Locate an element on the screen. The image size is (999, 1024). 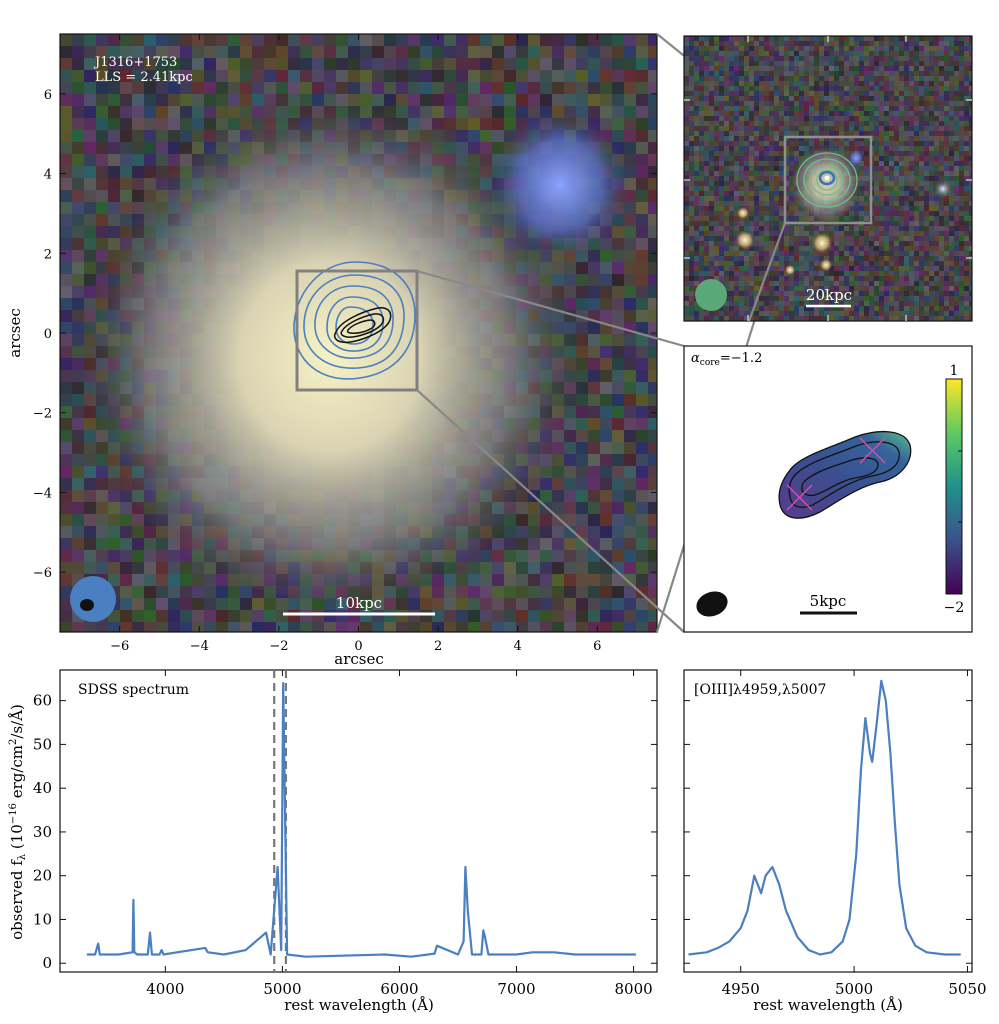
lls-label: LLS = 2.41kpc is located at coordinates (144, 77).